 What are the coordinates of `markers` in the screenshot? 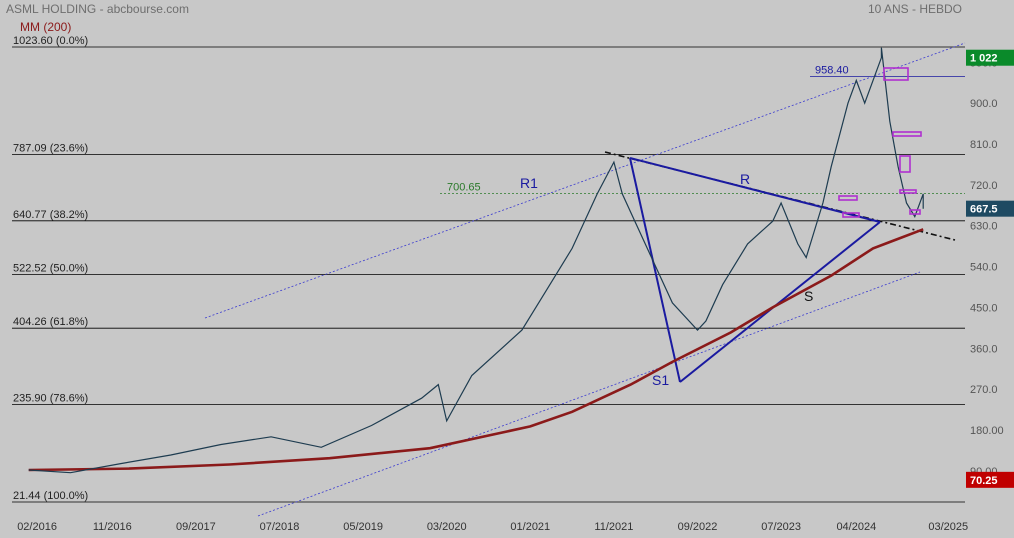 It's located at (880, 142).